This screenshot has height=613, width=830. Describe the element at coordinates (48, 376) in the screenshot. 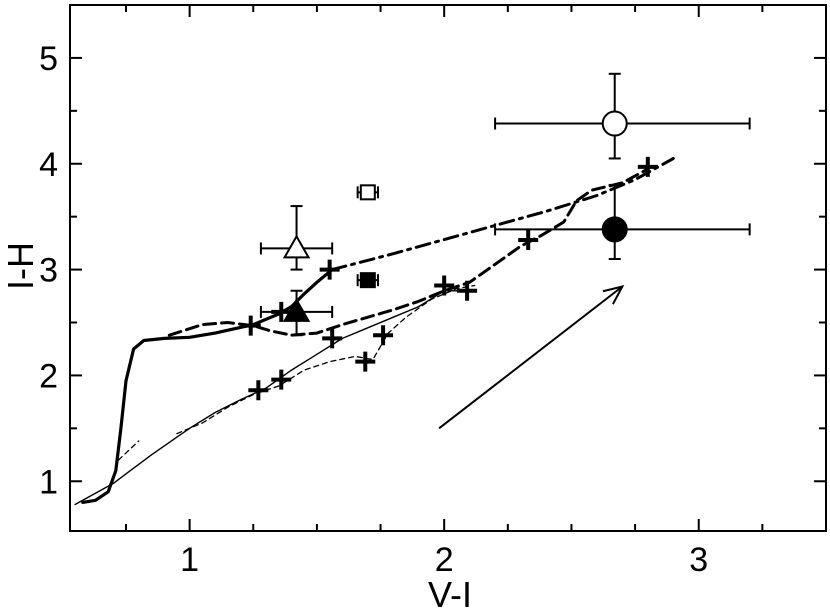

I see `y-tick-label-2: 2` at that location.